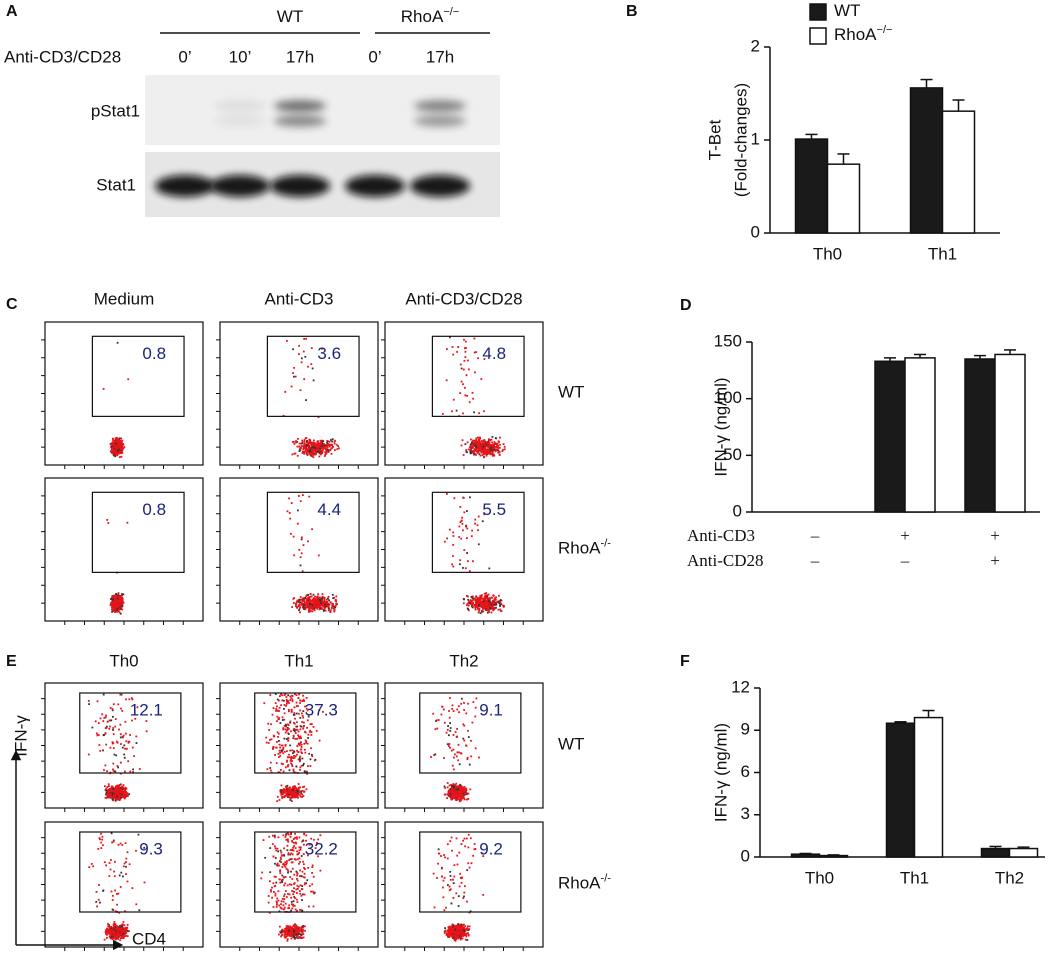 Image resolution: width=1050 pixels, height=953 pixels. I want to click on group-label: RhoA−/−, so click(430, 16).